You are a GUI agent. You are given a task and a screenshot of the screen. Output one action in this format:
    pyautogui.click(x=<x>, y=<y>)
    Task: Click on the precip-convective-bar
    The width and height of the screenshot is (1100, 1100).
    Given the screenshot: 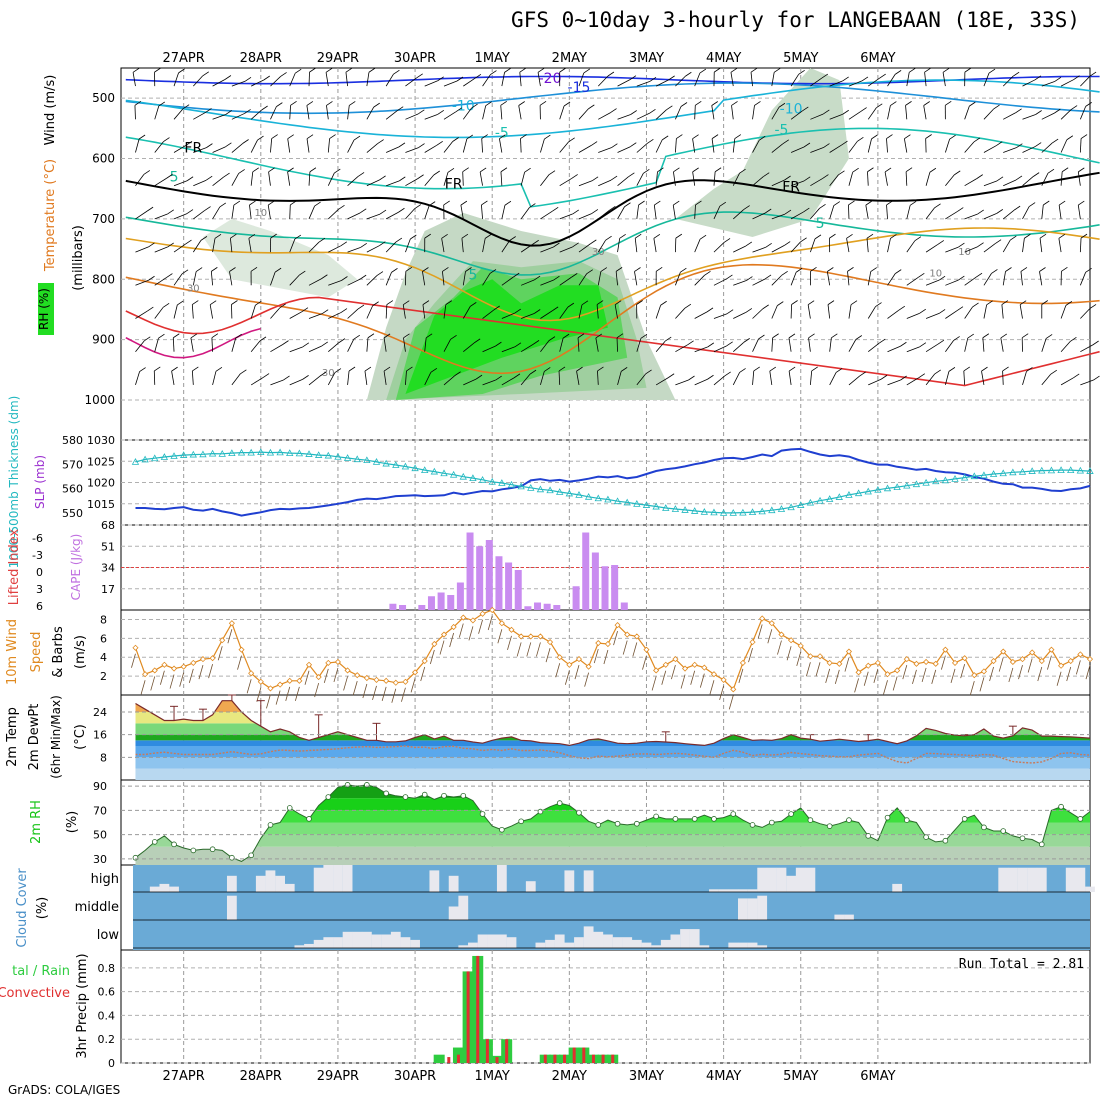 What is the action you would take?
    pyautogui.click(x=555, y=1058)
    